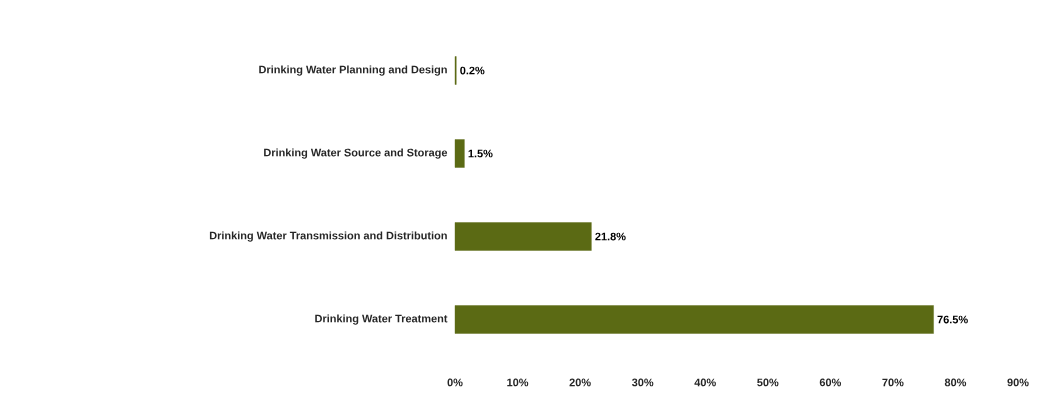 This screenshot has width=1045, height=410. What do you see at coordinates (353, 70) in the screenshot?
I see `y-tick-label: Drinking Water Planning and Design` at bounding box center [353, 70].